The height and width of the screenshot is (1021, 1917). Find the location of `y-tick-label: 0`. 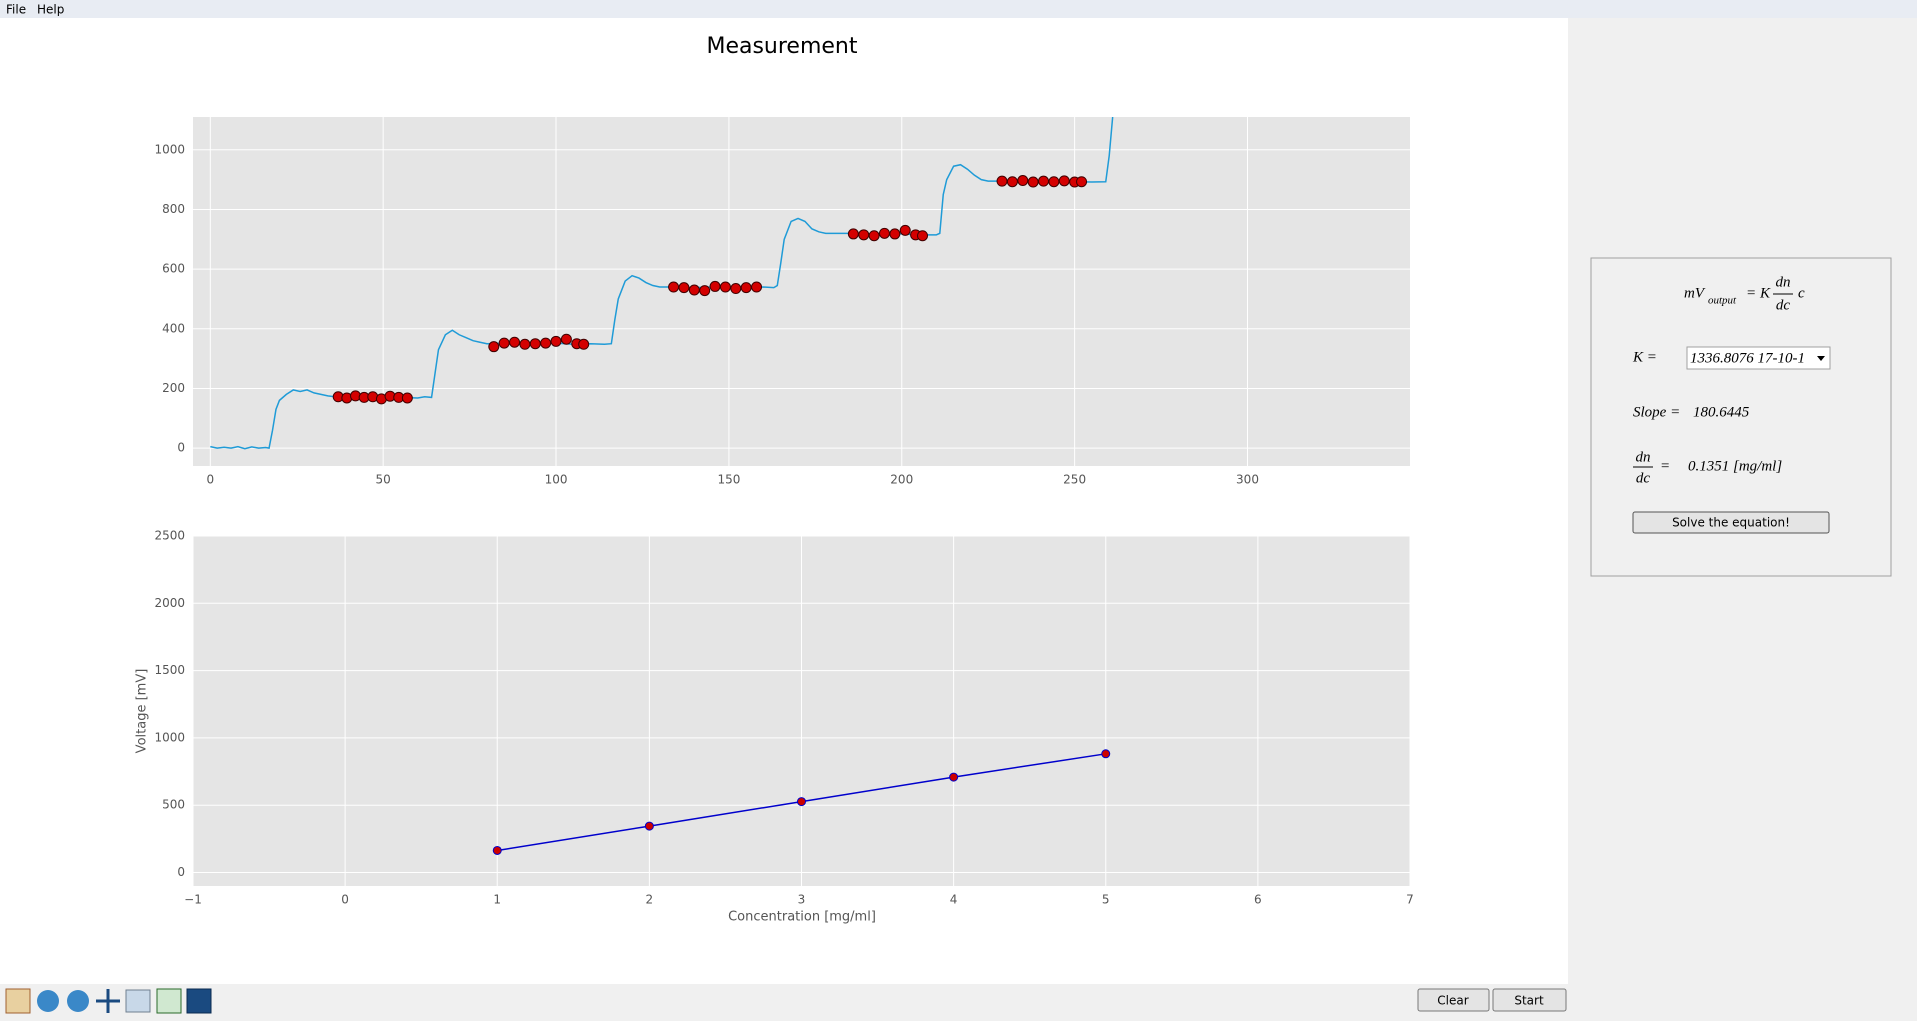

y-tick-label: 0 is located at coordinates (181, 448).